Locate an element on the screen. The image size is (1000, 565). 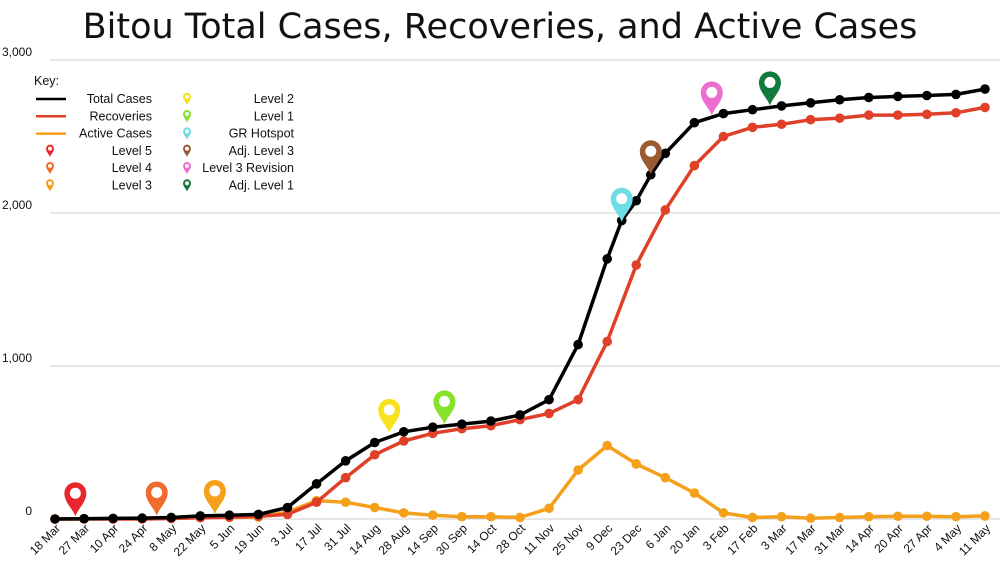
series-line-active-cases is located at coordinates (520, 482).